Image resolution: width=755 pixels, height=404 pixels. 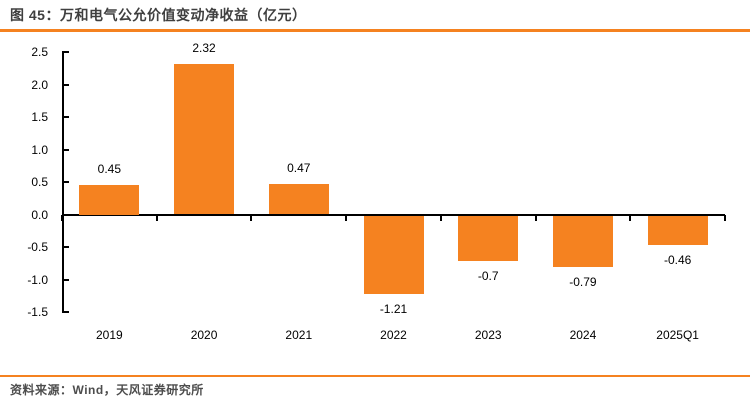 What do you see at coordinates (393, 214) in the screenshot?
I see `x-axis-line` at bounding box center [393, 214].